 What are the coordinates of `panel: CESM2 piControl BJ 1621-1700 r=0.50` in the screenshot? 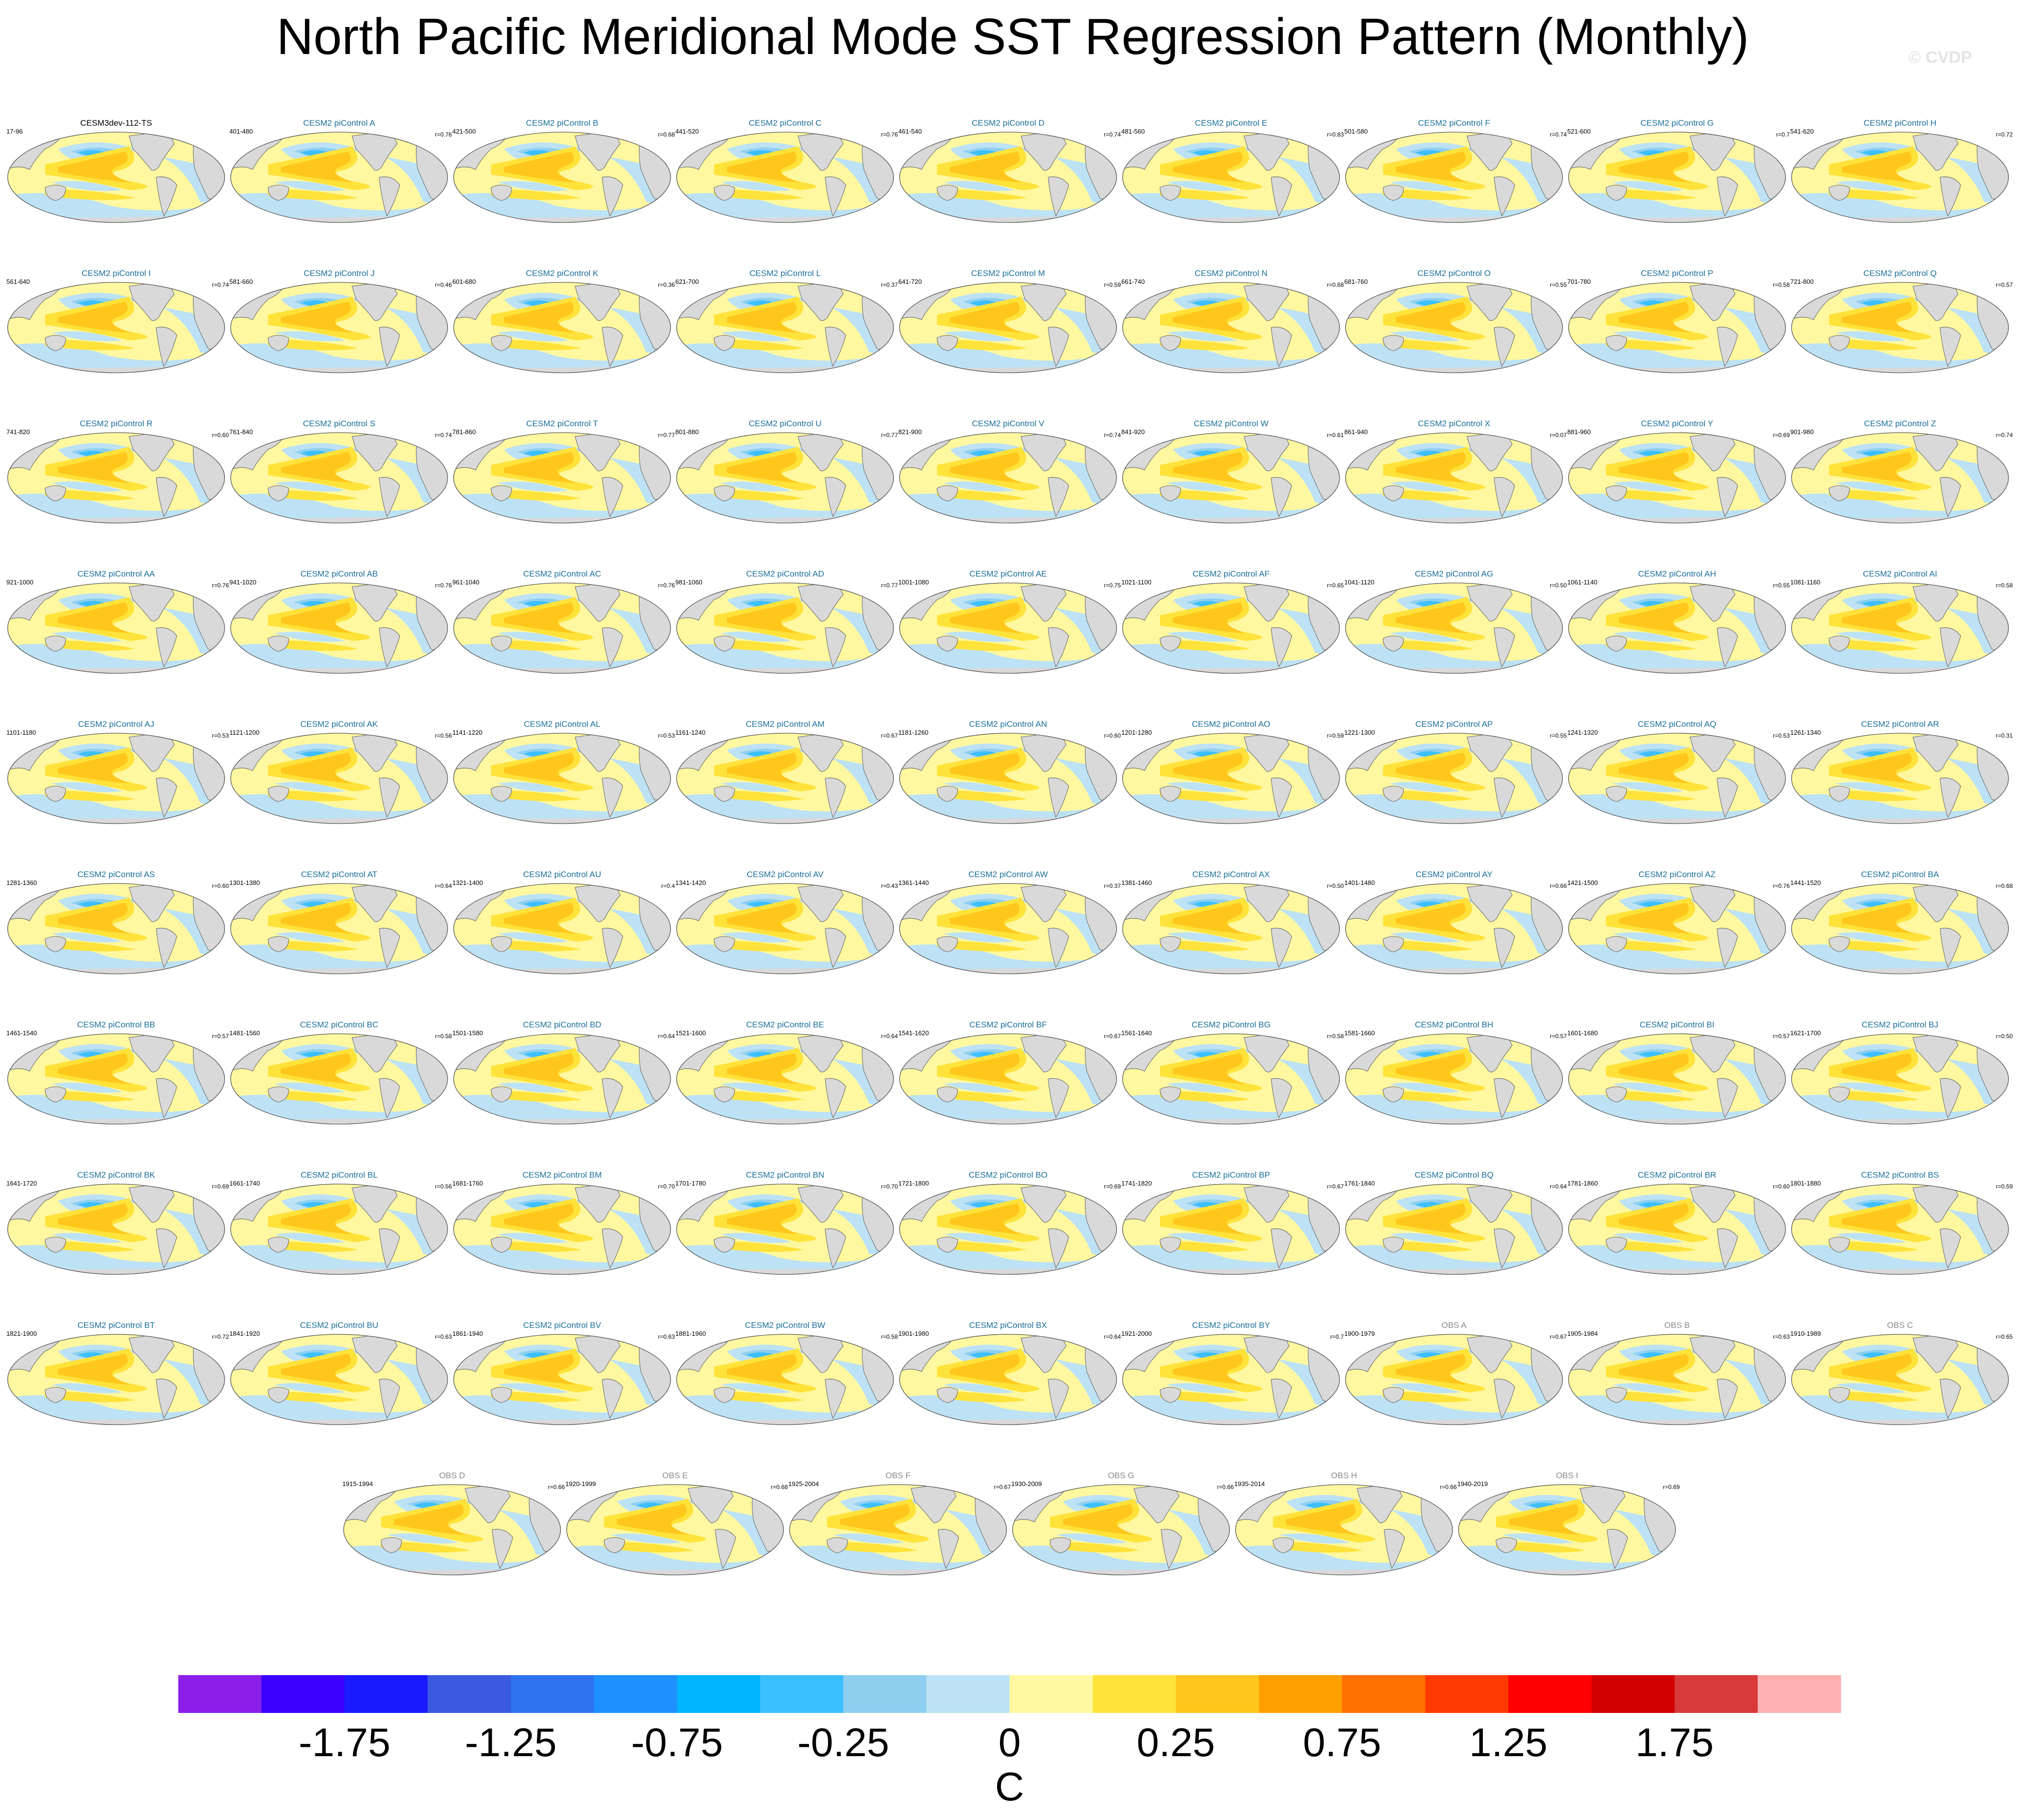 It's located at (1902, 1073).